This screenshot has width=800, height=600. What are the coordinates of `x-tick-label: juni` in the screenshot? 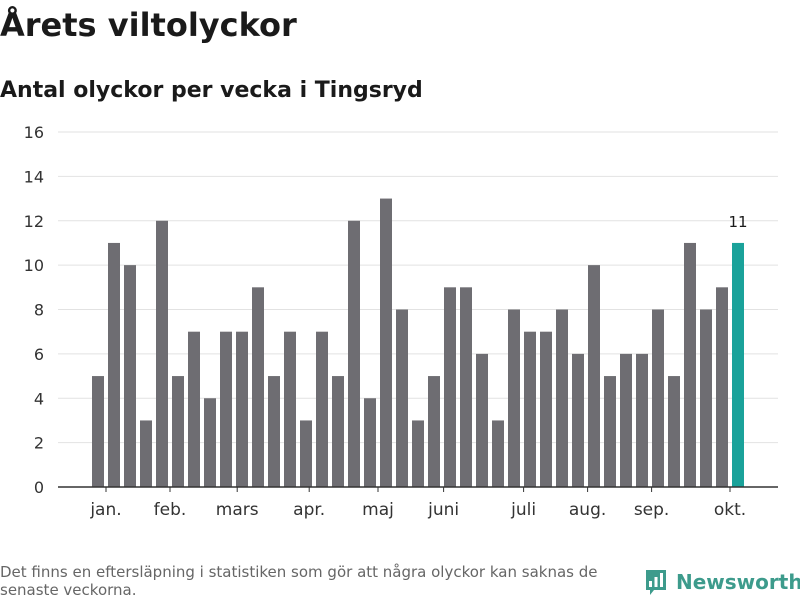 It's located at (443, 510).